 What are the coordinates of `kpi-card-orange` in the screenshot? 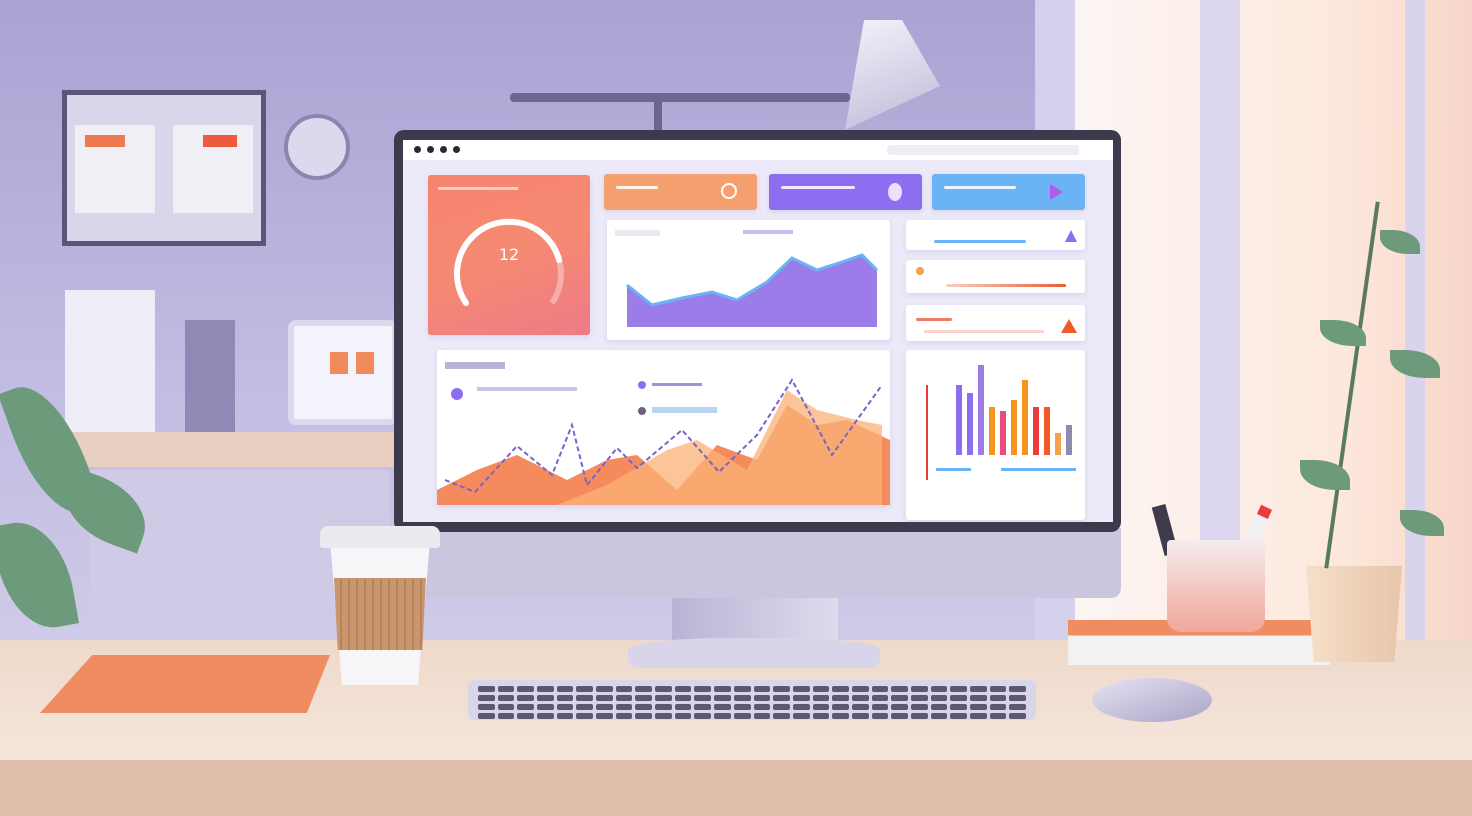 It's located at (680, 192).